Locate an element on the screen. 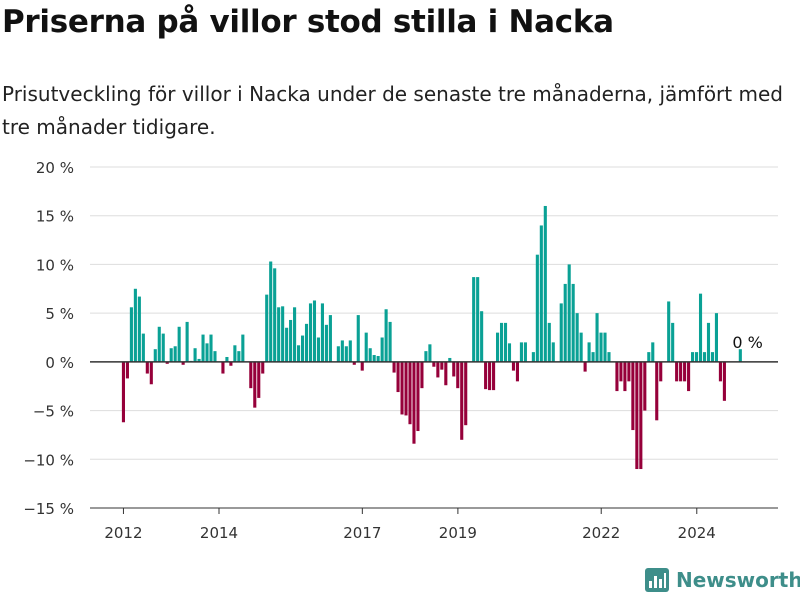 This screenshot has height=600, width=800. y-tick-label: 5 % is located at coordinates (59, 314).